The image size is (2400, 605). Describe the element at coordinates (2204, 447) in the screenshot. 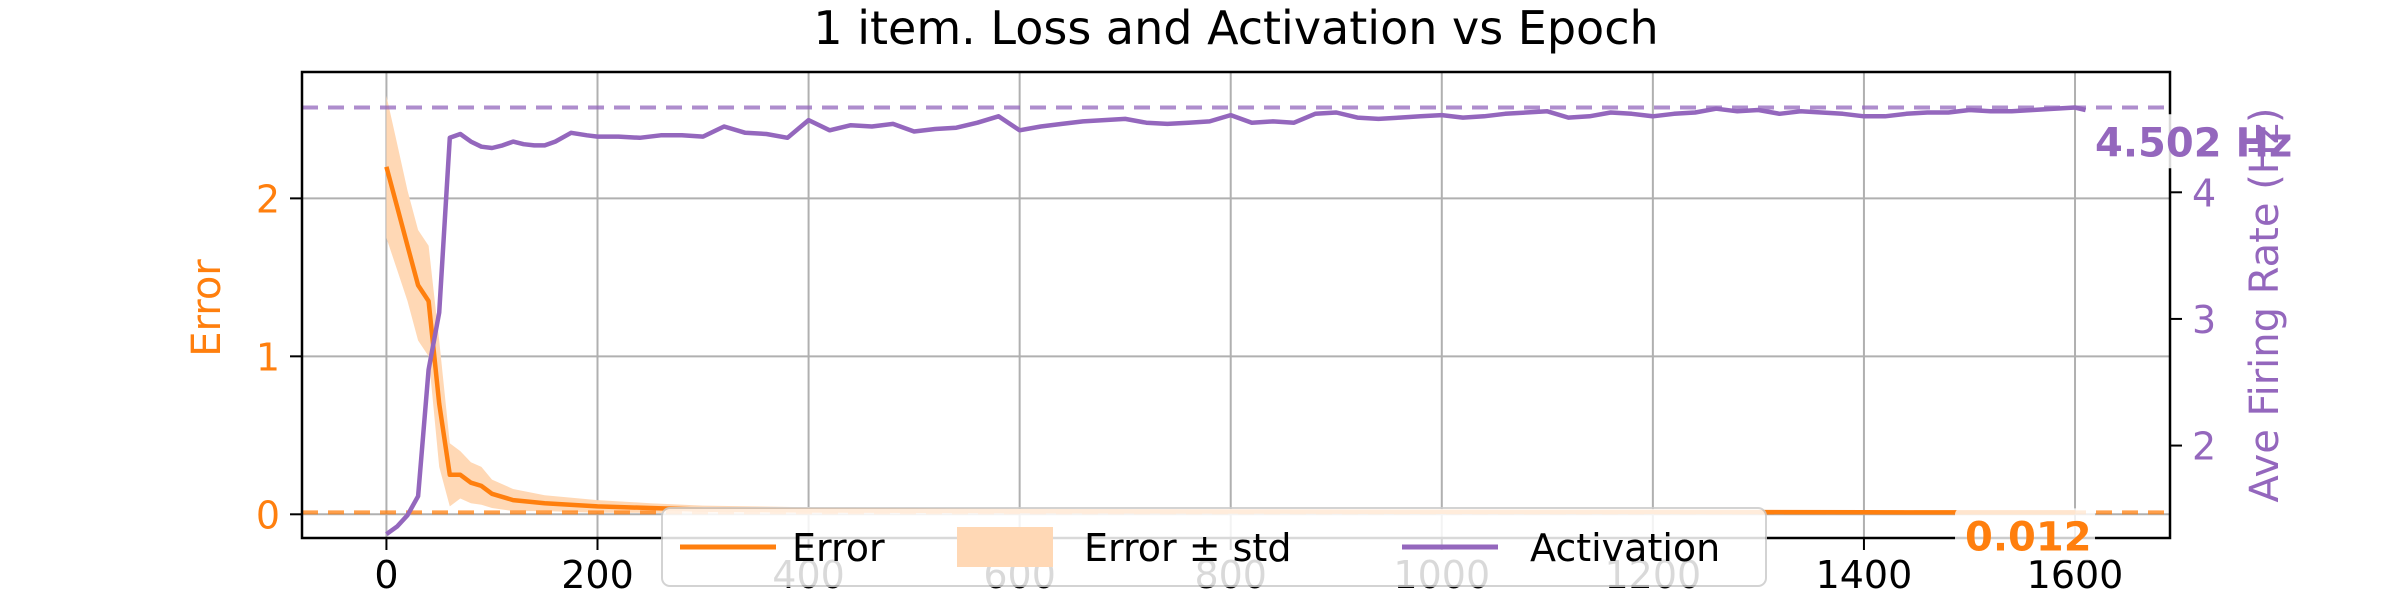

I see `y-tick-label-right: 2` at that location.